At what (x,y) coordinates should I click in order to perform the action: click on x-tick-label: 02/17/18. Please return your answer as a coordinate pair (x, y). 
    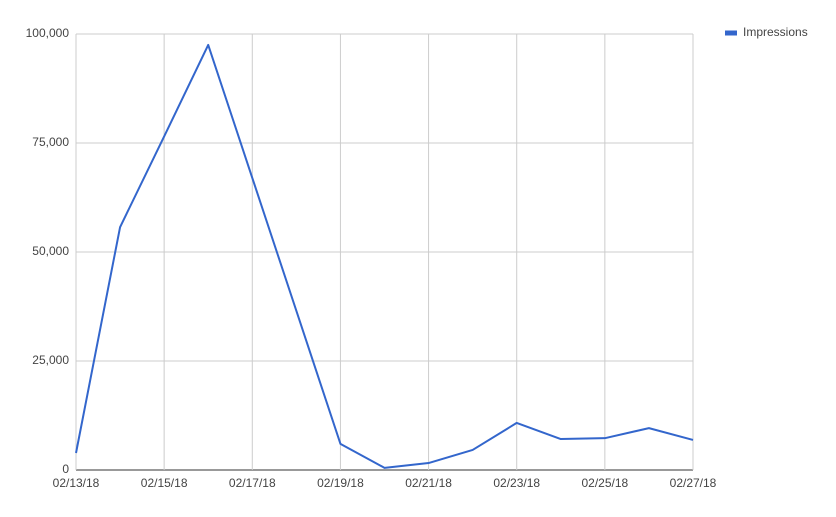
    Looking at the image, I should click on (252, 483).